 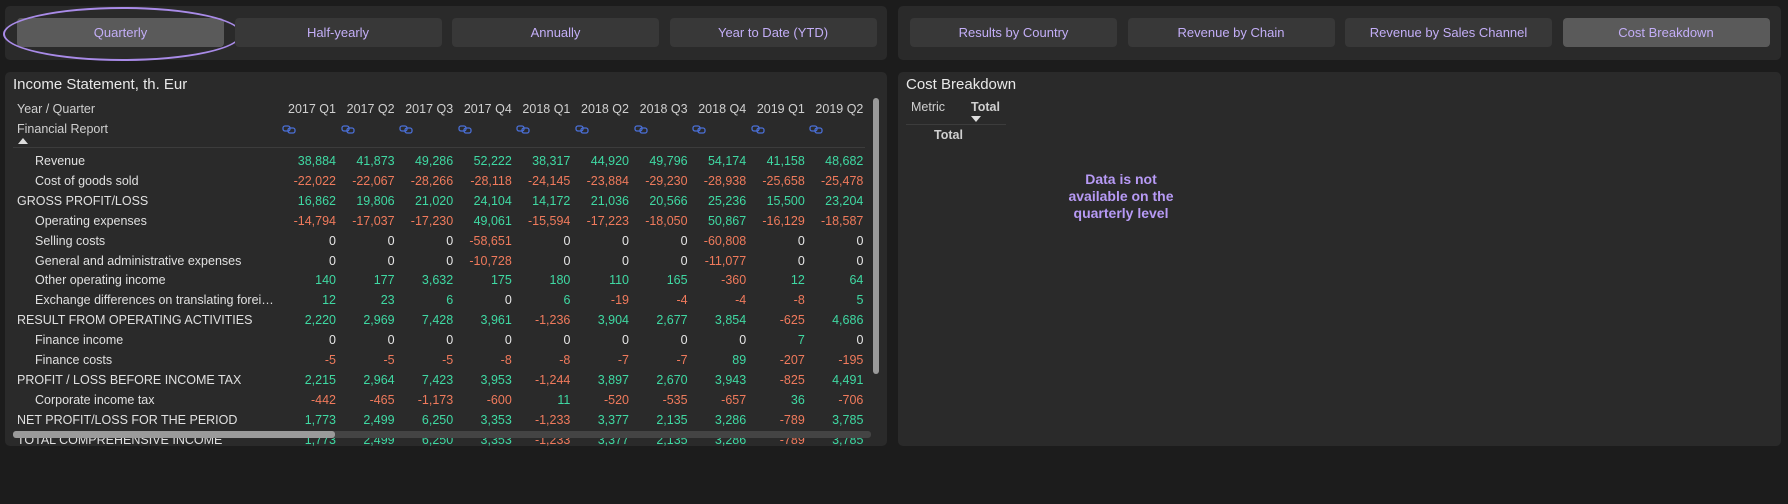 I want to click on value-cell: -23,884, so click(x=607, y=180).